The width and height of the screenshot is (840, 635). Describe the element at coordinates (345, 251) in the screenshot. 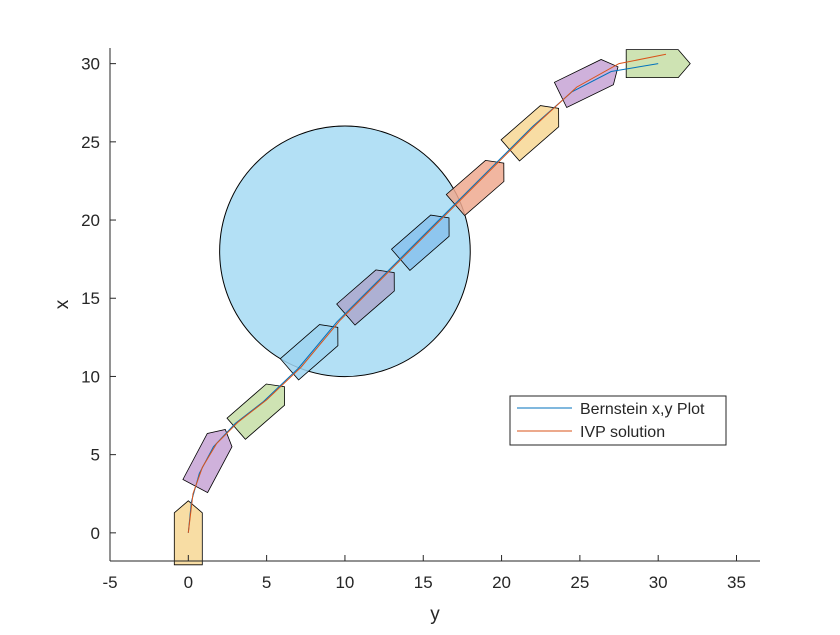

I see `obstacle-circle` at that location.